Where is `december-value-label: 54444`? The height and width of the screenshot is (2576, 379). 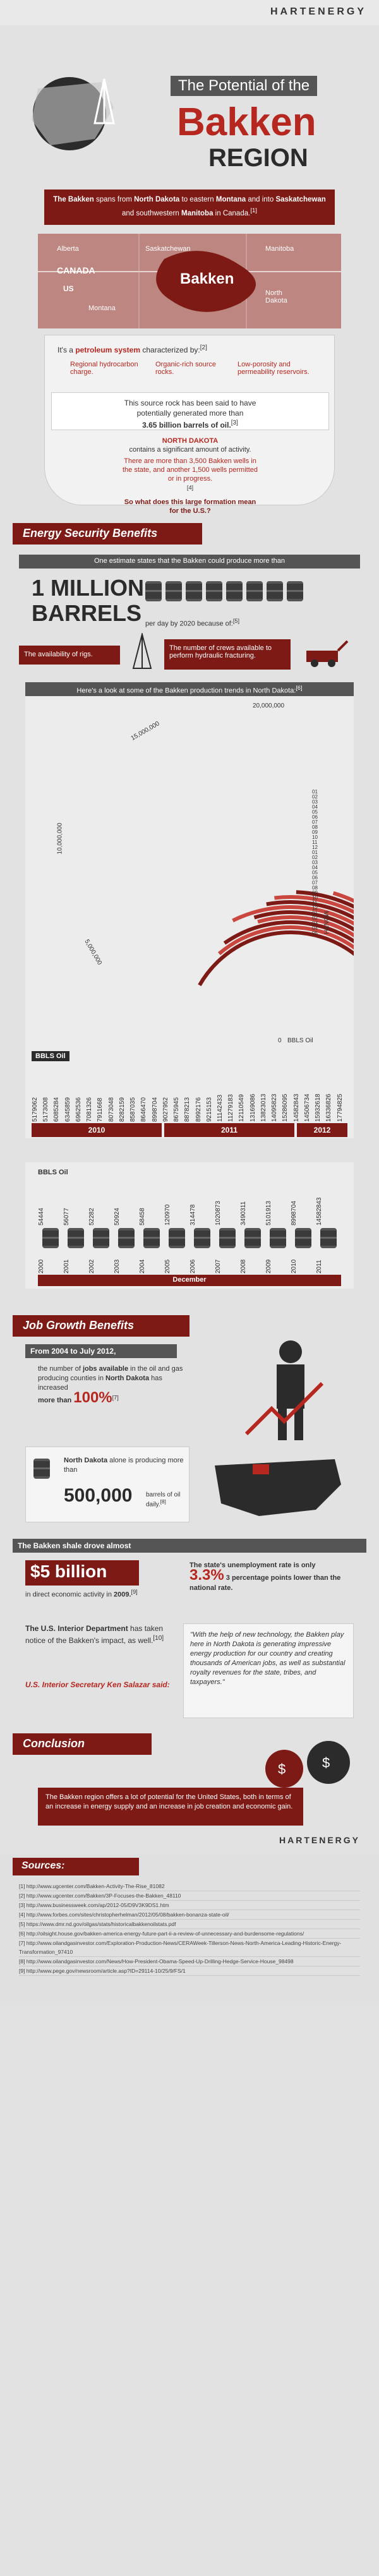 december-value-label: 54444 is located at coordinates (41, 1216).